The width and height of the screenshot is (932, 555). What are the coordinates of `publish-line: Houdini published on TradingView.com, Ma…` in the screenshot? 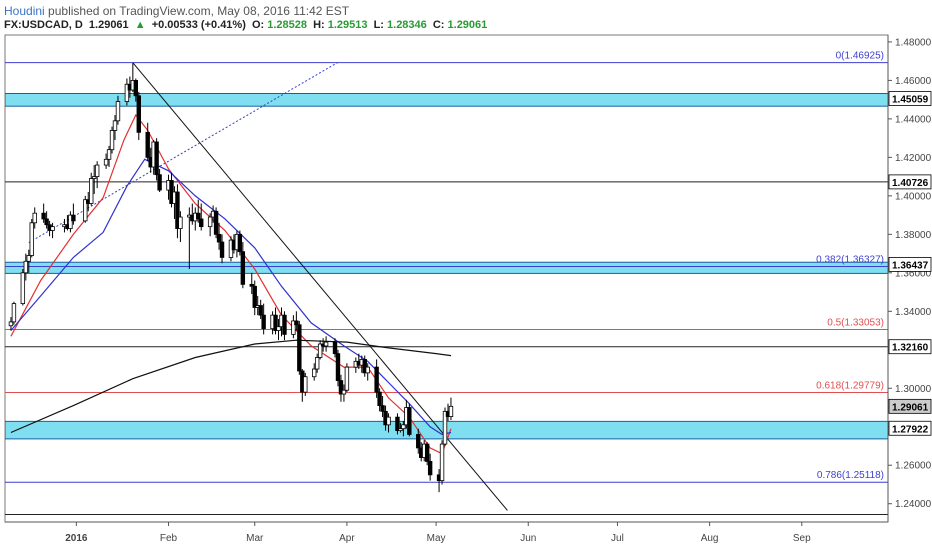 It's located at (176, 11).